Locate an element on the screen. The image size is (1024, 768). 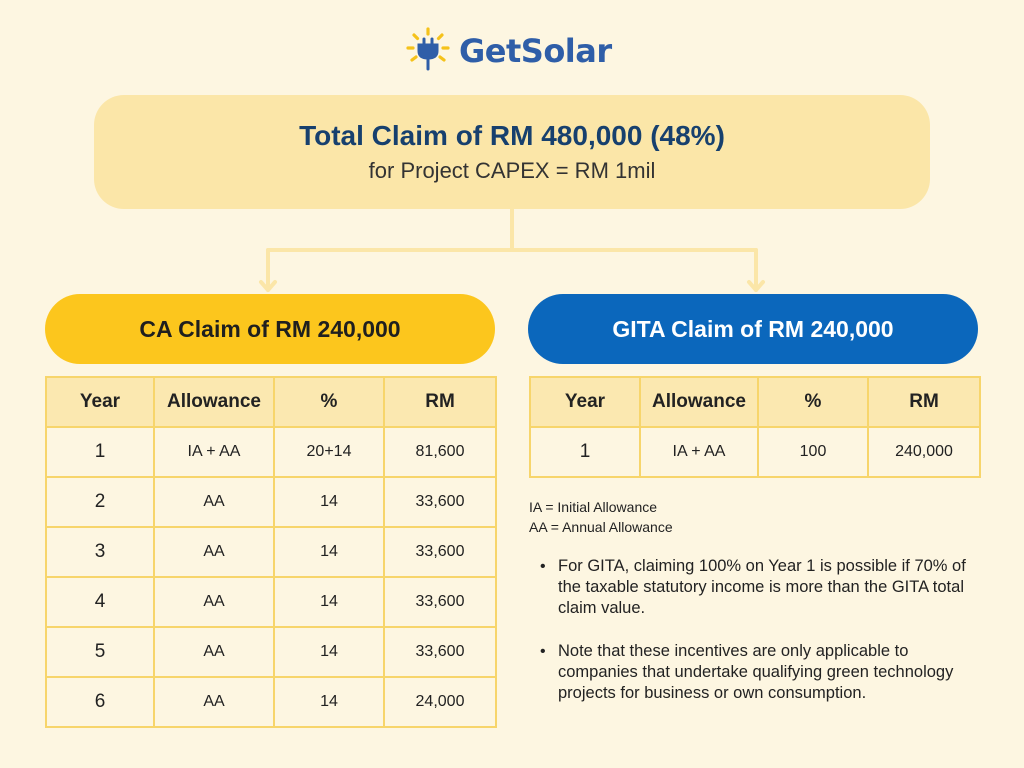
gita-claim-pill: GITA Claim of RM 240,000 is located at coordinates (753, 329).